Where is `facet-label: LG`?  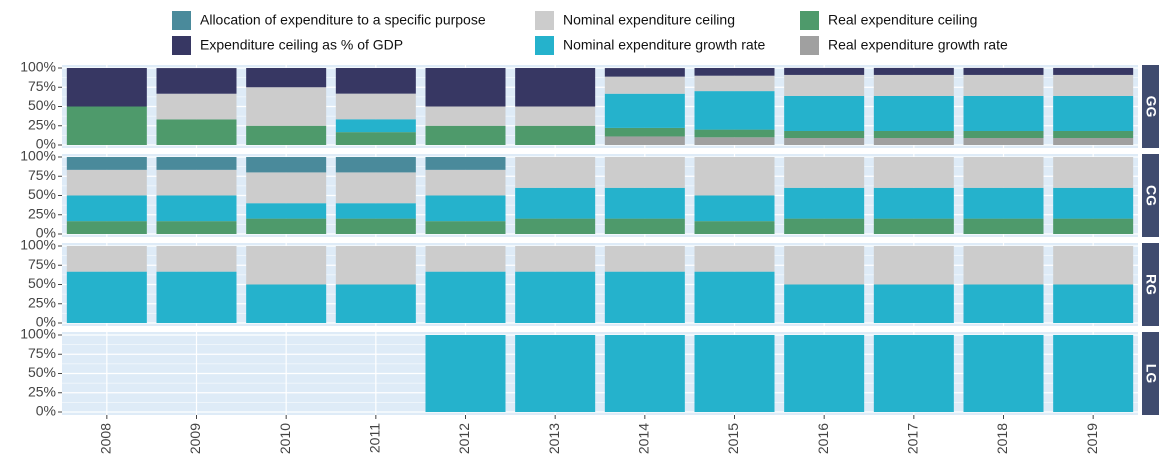
facet-label: LG is located at coordinates (1151, 374).